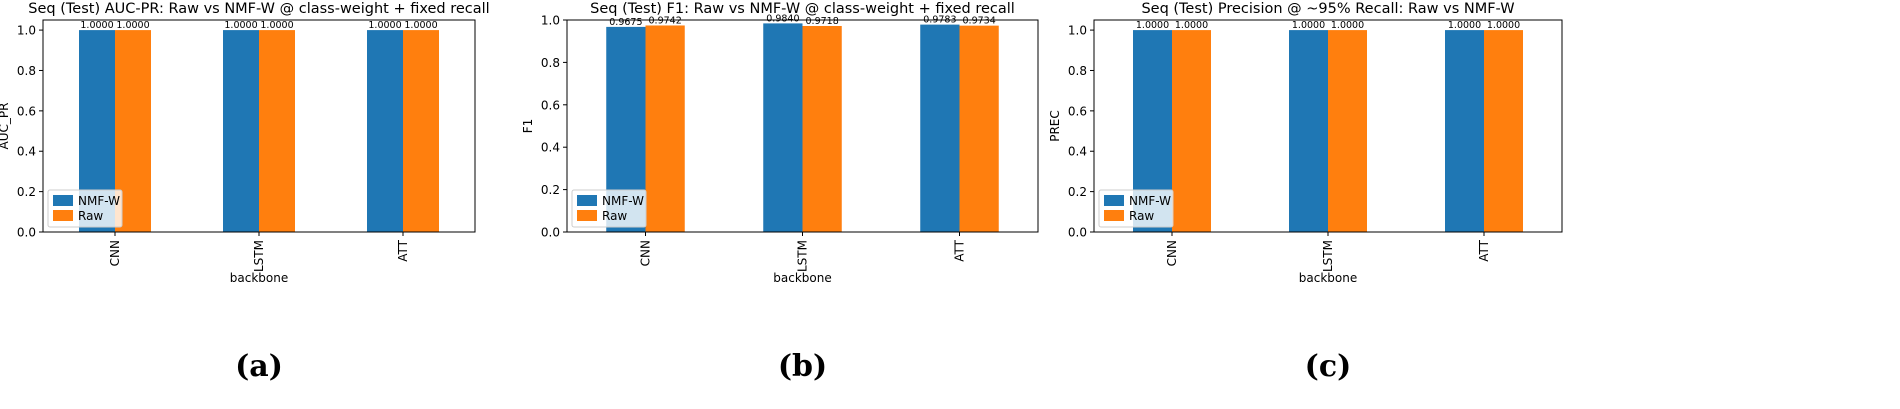 The height and width of the screenshot is (409, 1900). What do you see at coordinates (665, 20) in the screenshot?
I see `bar-value-label: 0.9742` at bounding box center [665, 20].